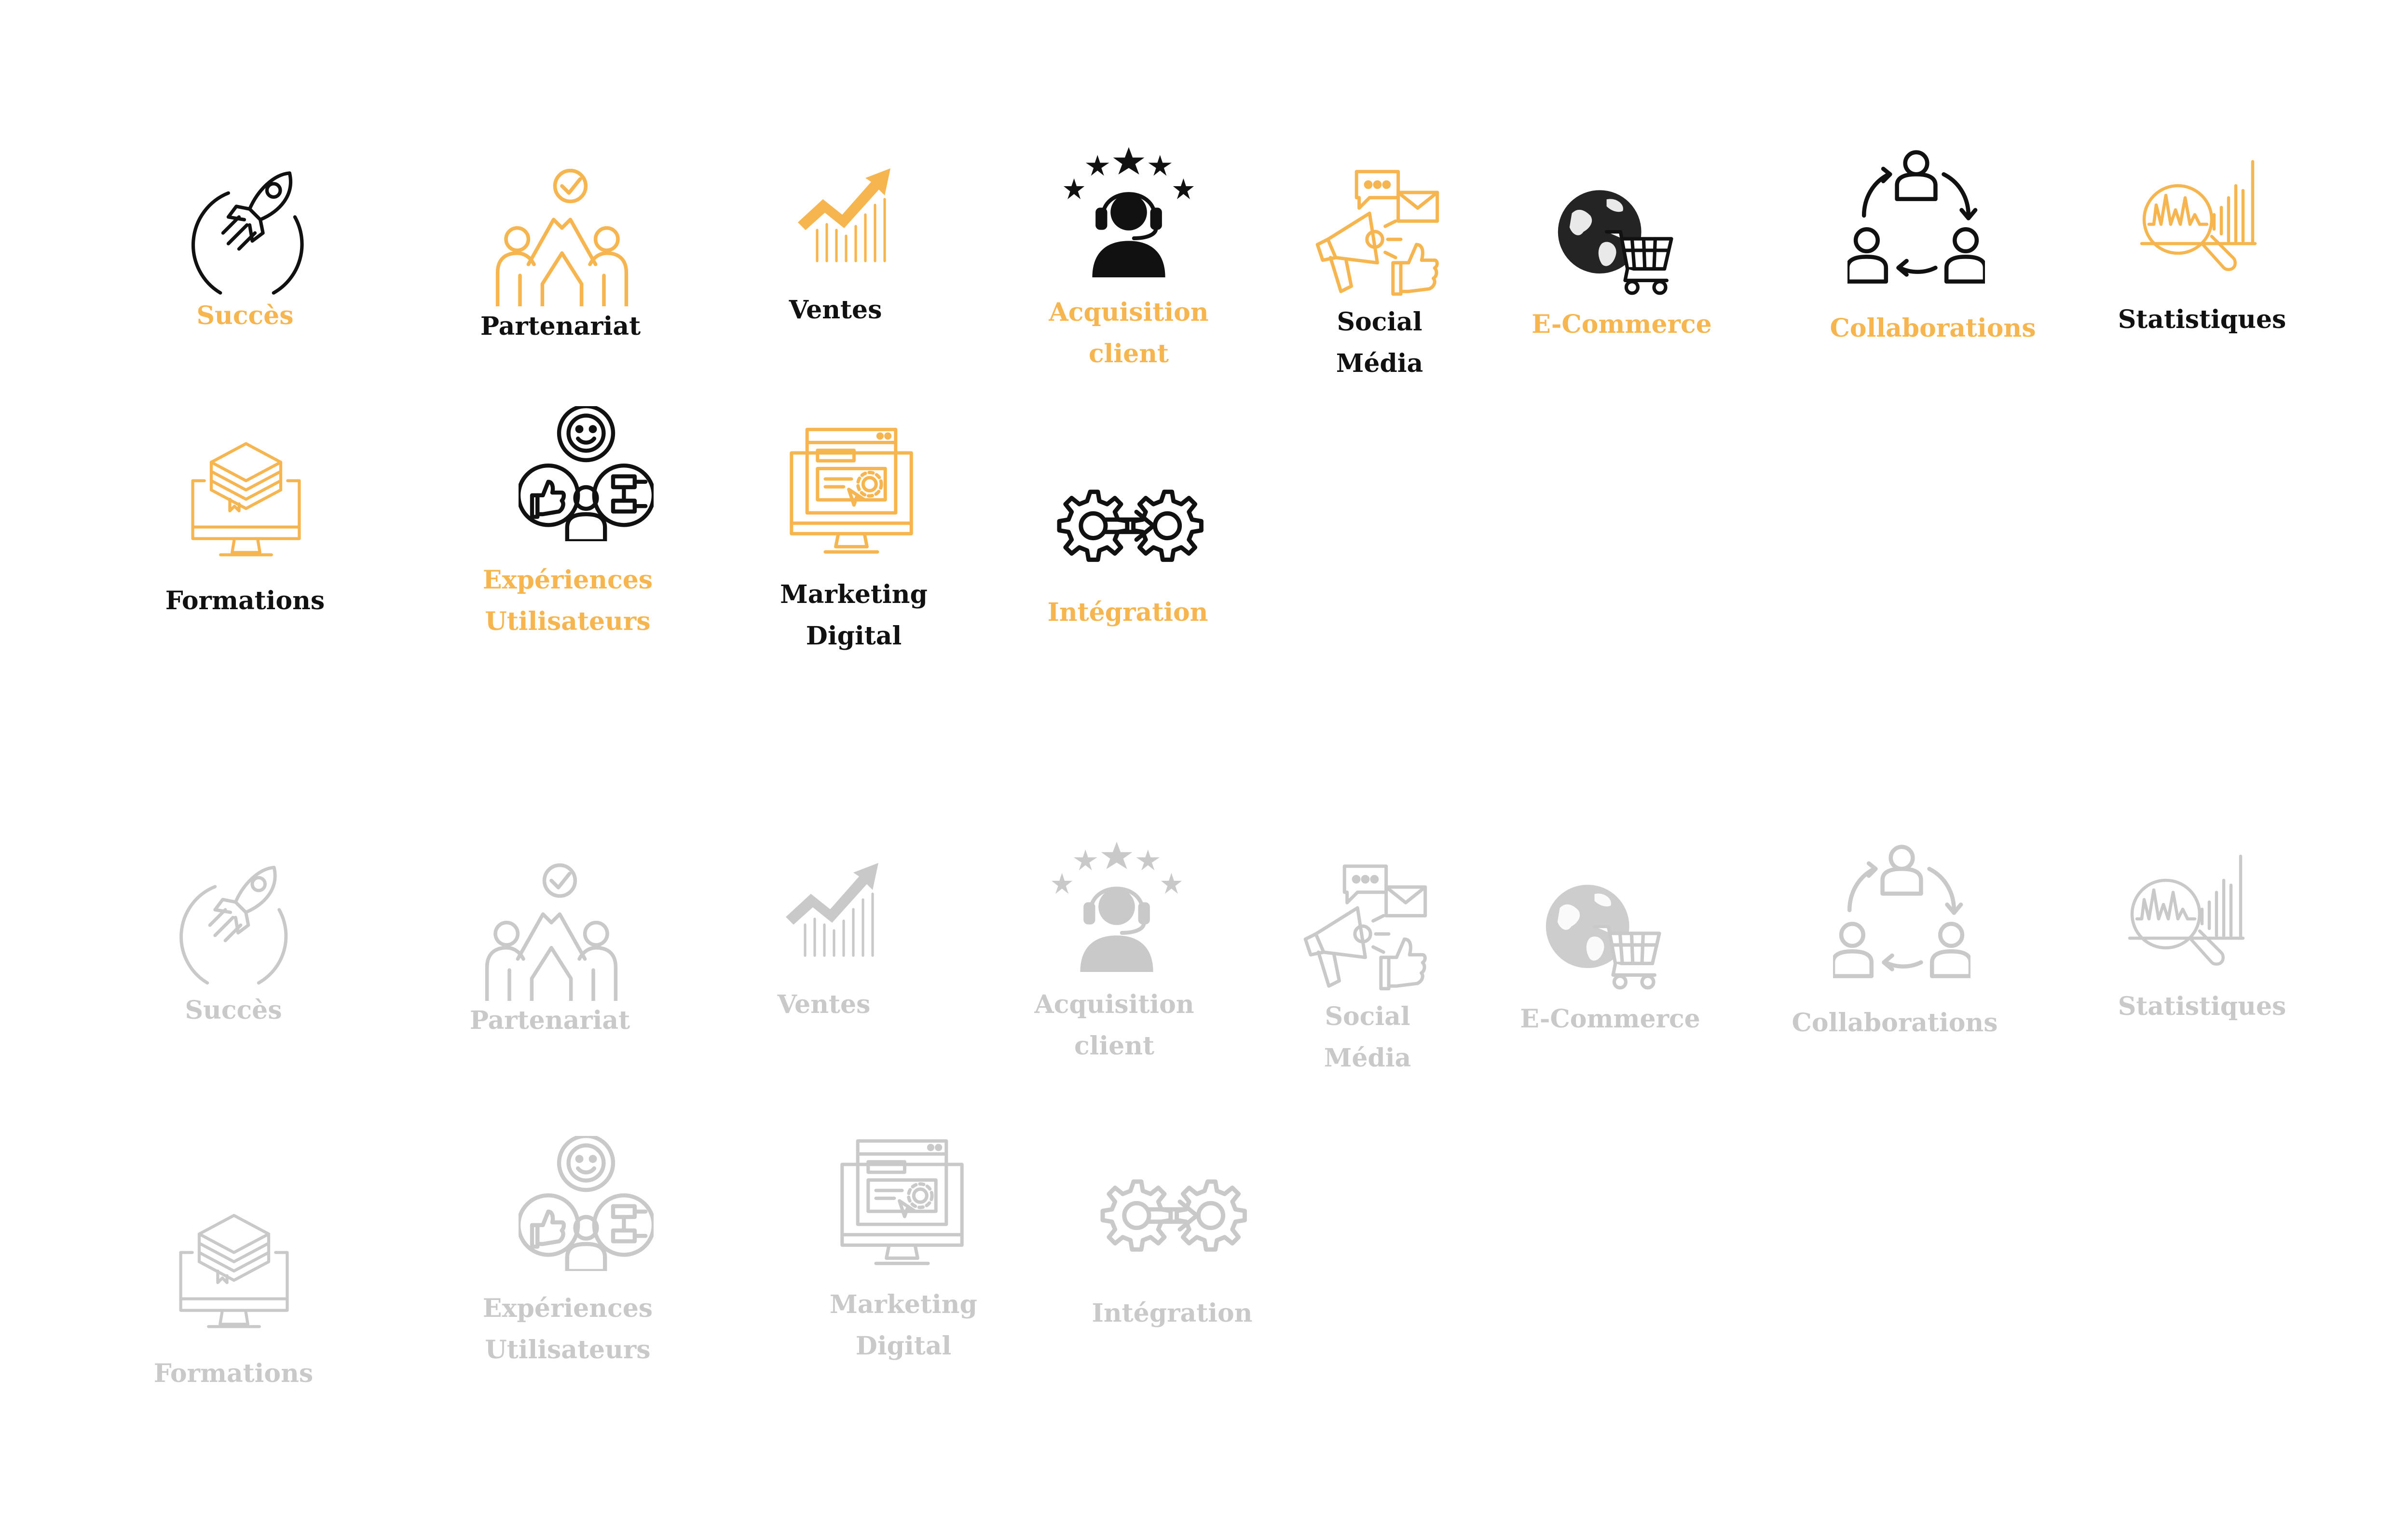  I want to click on label-acquisition-client-grey: Acquisition client, so click(1114, 1025).